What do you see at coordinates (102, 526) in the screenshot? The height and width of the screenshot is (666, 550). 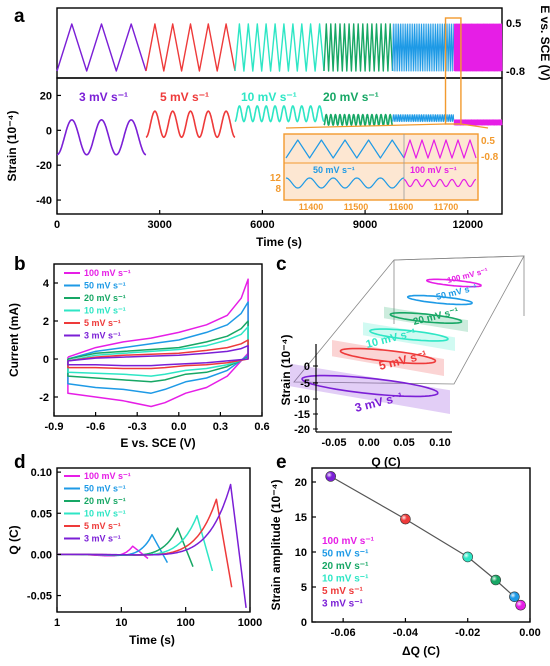 I see `q-legend-entry: 5 mV s⁻¹` at bounding box center [102, 526].